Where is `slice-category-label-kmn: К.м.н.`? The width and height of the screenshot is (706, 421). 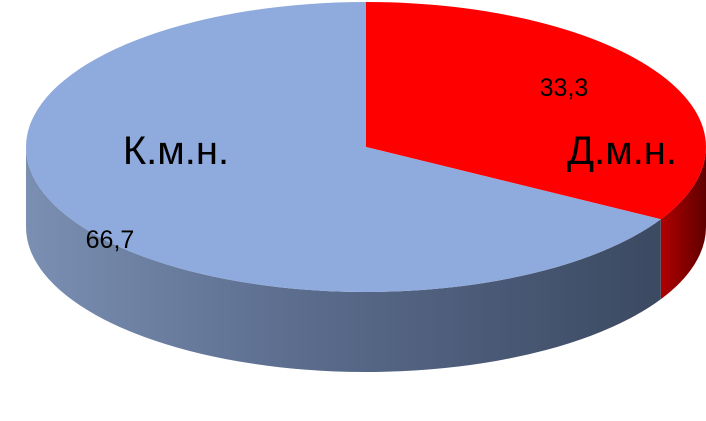 slice-category-label-kmn: К.м.н. is located at coordinates (176, 151).